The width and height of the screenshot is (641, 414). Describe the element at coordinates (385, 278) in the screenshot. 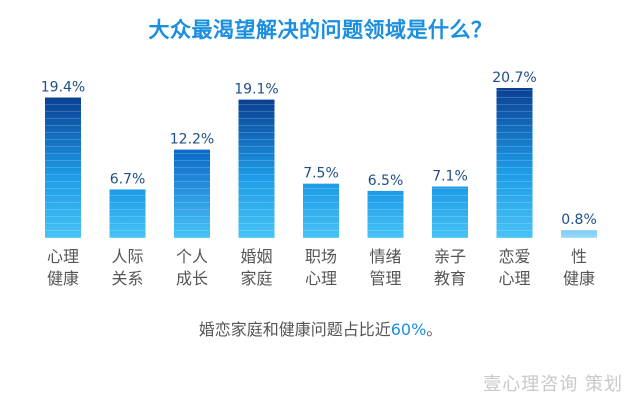

I see `category-label: 管理` at that location.